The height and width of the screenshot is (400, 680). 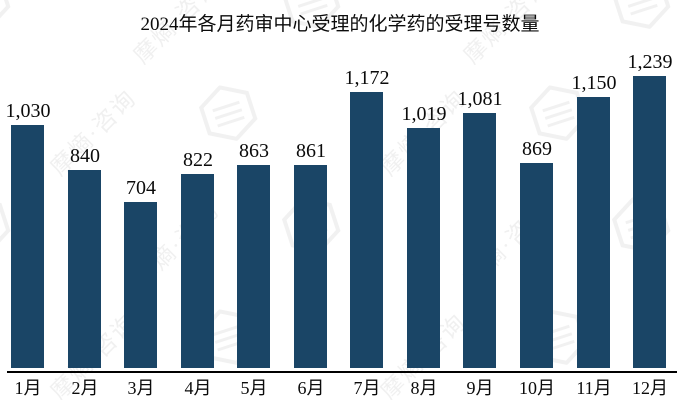 I want to click on bar-8月, so click(x=423, y=248).